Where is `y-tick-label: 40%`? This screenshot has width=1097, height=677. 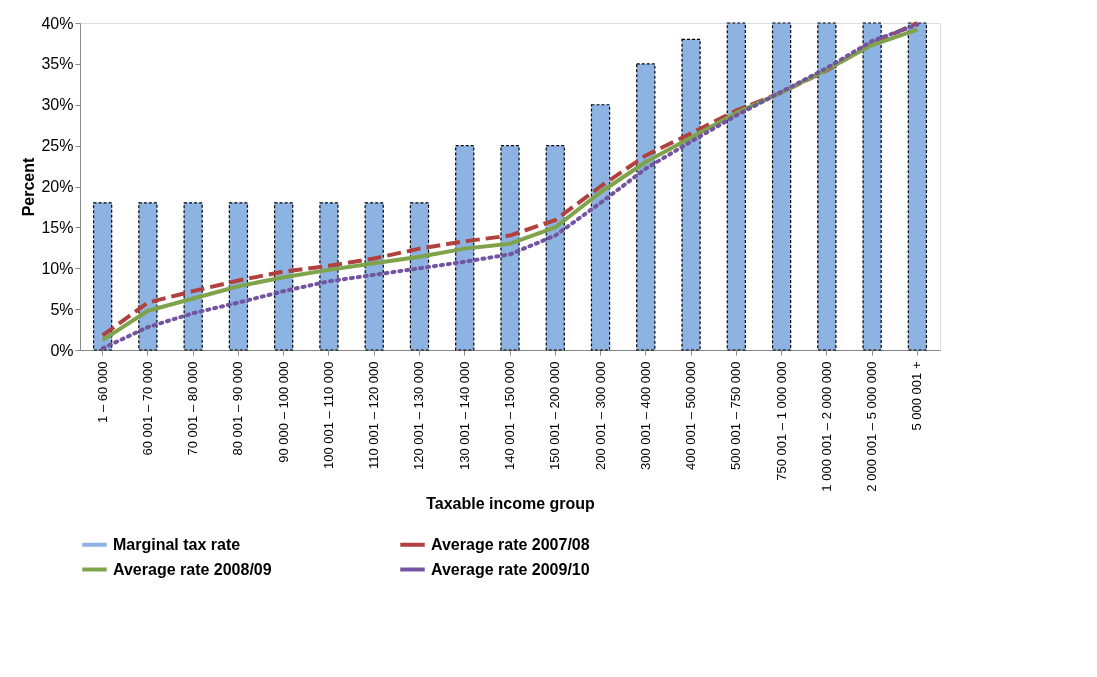
y-tick-label: 40% is located at coordinates (57, 23).